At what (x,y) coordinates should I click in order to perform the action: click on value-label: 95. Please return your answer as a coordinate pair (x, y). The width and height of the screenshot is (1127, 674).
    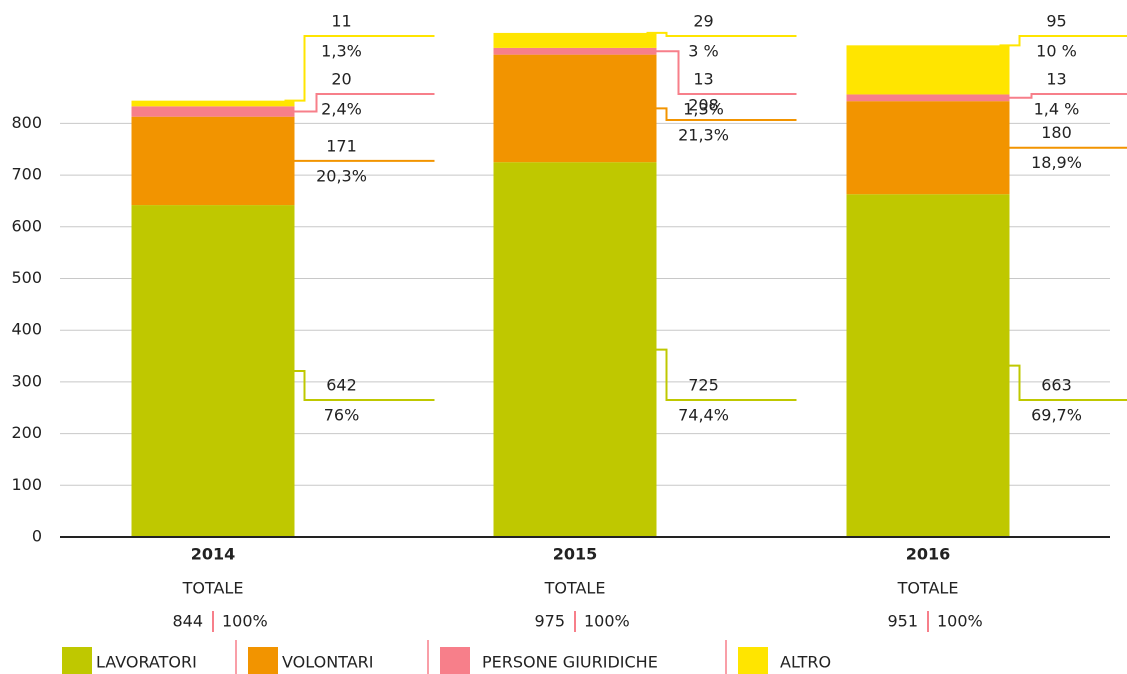
    Looking at the image, I should click on (1056, 21).